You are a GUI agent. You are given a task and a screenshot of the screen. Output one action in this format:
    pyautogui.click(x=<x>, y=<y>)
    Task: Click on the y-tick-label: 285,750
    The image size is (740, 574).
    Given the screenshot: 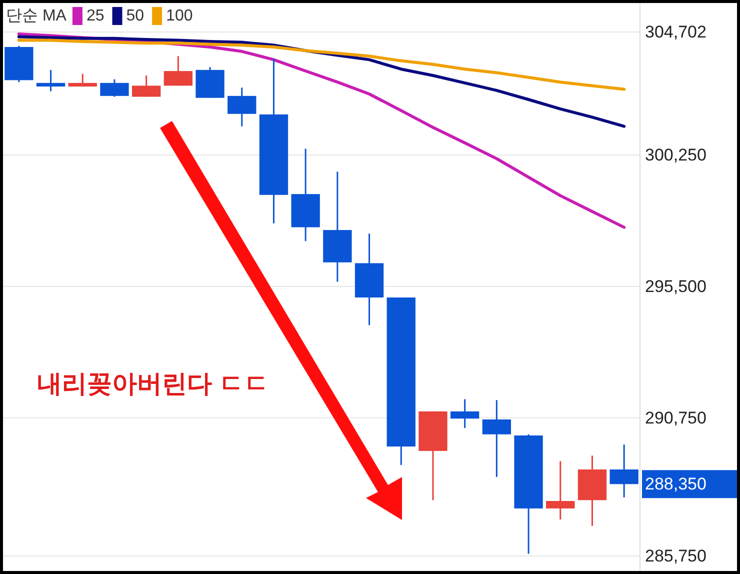 What is the action you would take?
    pyautogui.click(x=675, y=556)
    